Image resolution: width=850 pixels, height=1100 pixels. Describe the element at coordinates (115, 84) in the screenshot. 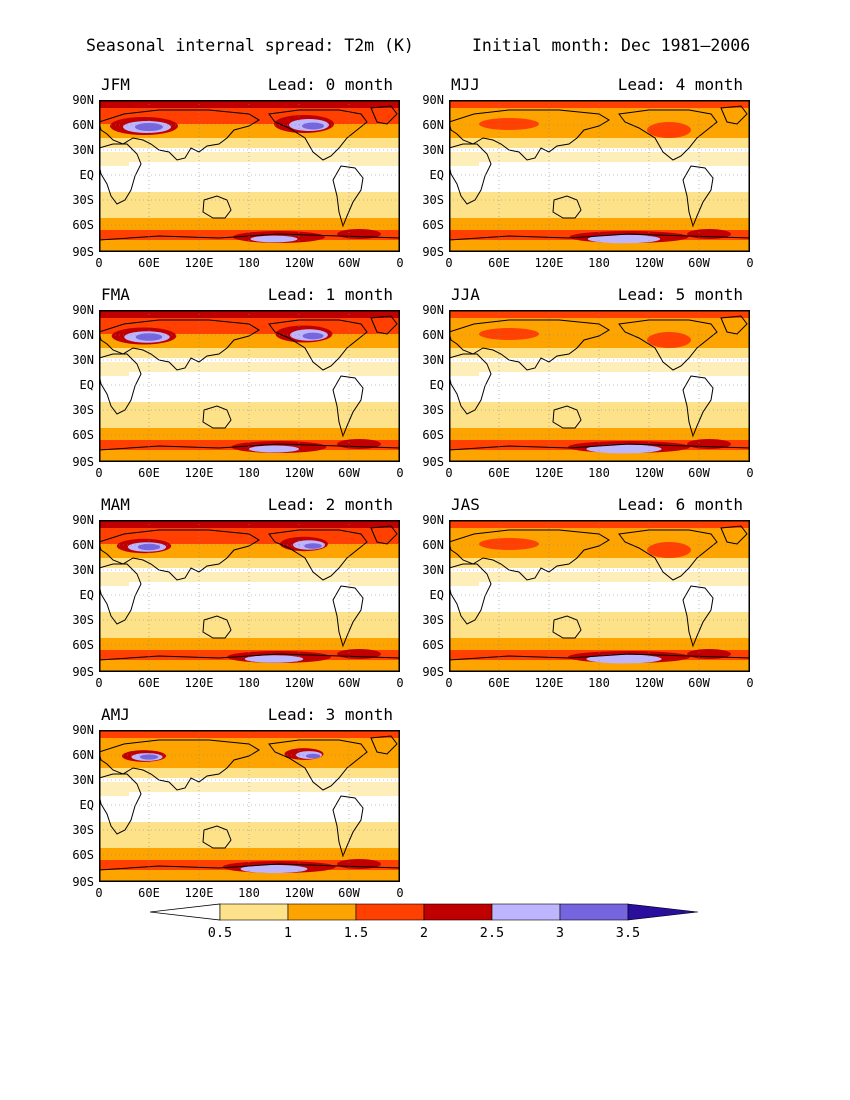

I see `season-label: JFM` at that location.